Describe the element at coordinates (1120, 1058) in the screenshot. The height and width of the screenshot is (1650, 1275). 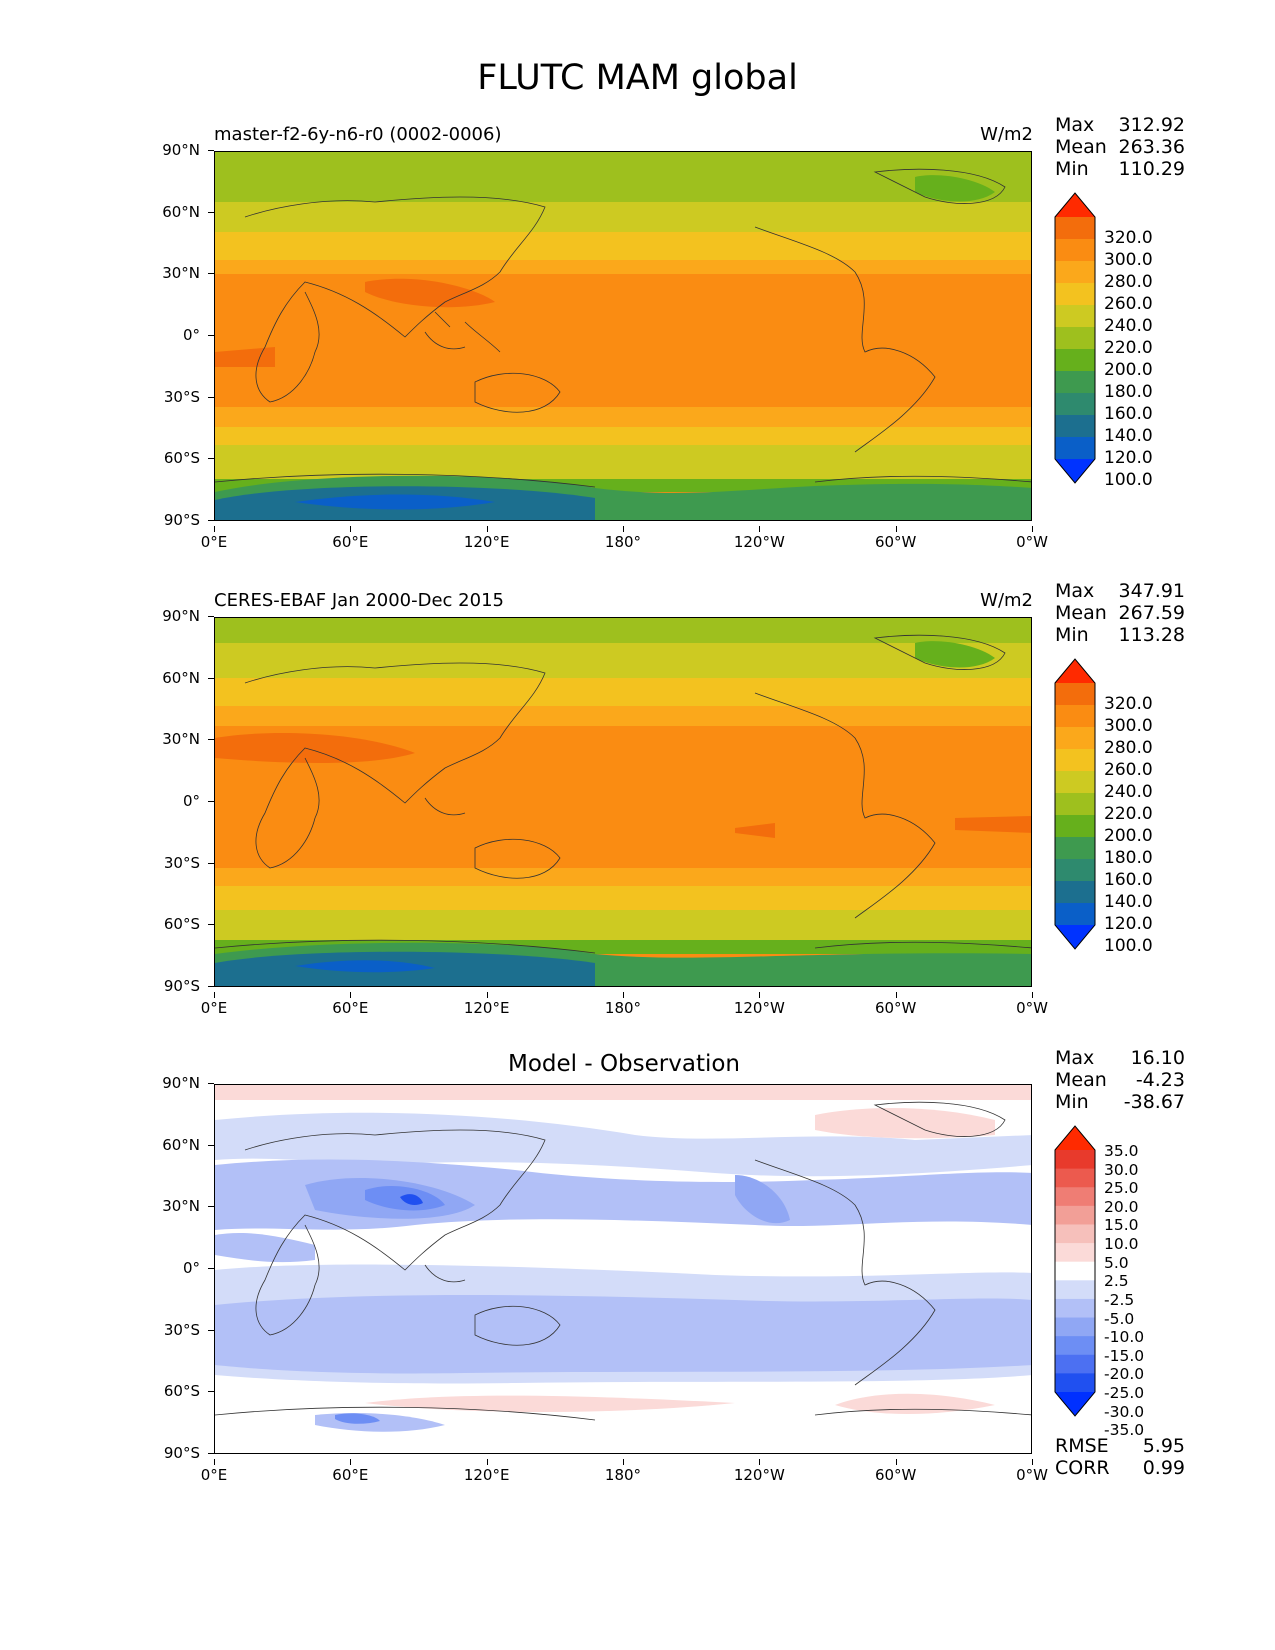
I see `stat-max: Max 16.10` at that location.